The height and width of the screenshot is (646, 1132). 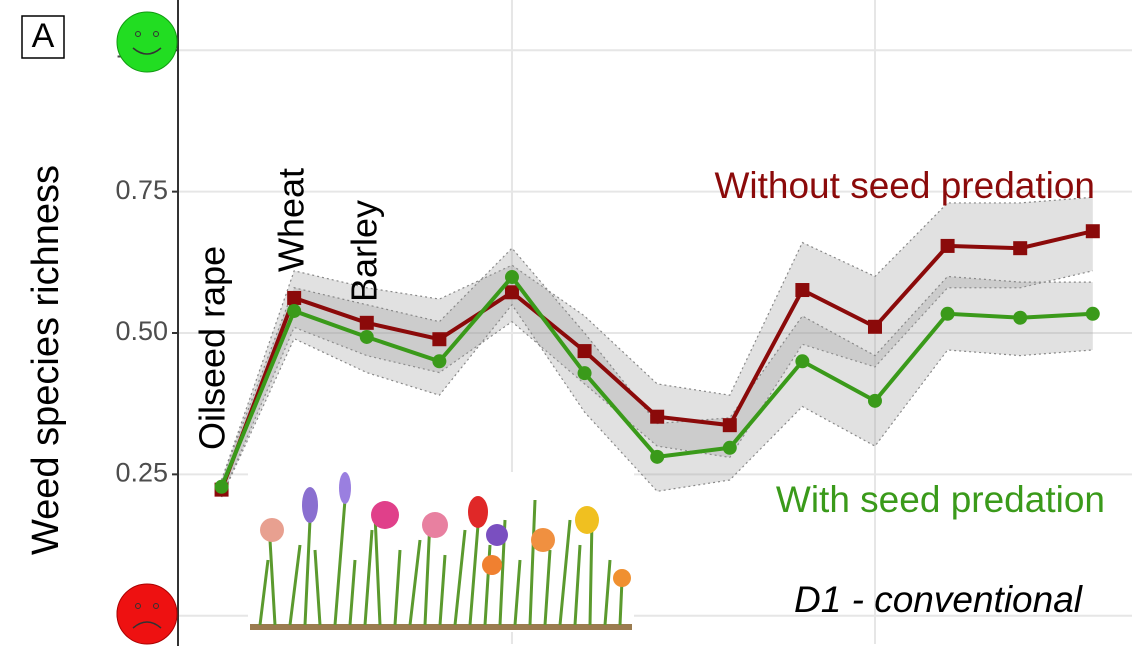 What do you see at coordinates (147, 42) in the screenshot?
I see `happy-face` at bounding box center [147, 42].